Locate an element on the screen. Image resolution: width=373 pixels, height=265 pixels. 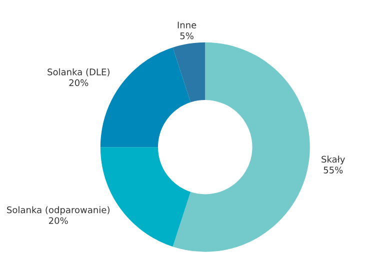
donut-slice is located at coordinates (189, 72).